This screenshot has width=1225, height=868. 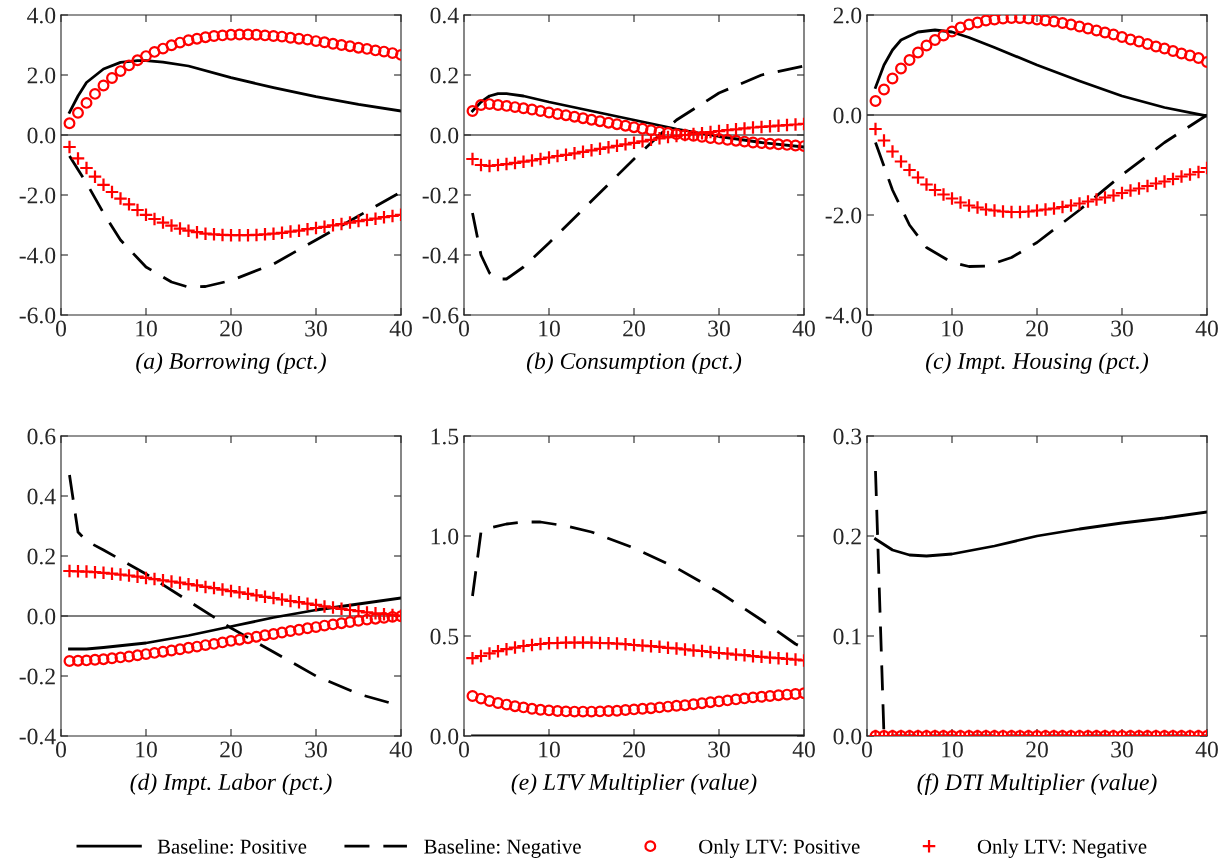 What do you see at coordinates (37, 315) in the screenshot?
I see `y-tick-label: -6.0` at bounding box center [37, 315].